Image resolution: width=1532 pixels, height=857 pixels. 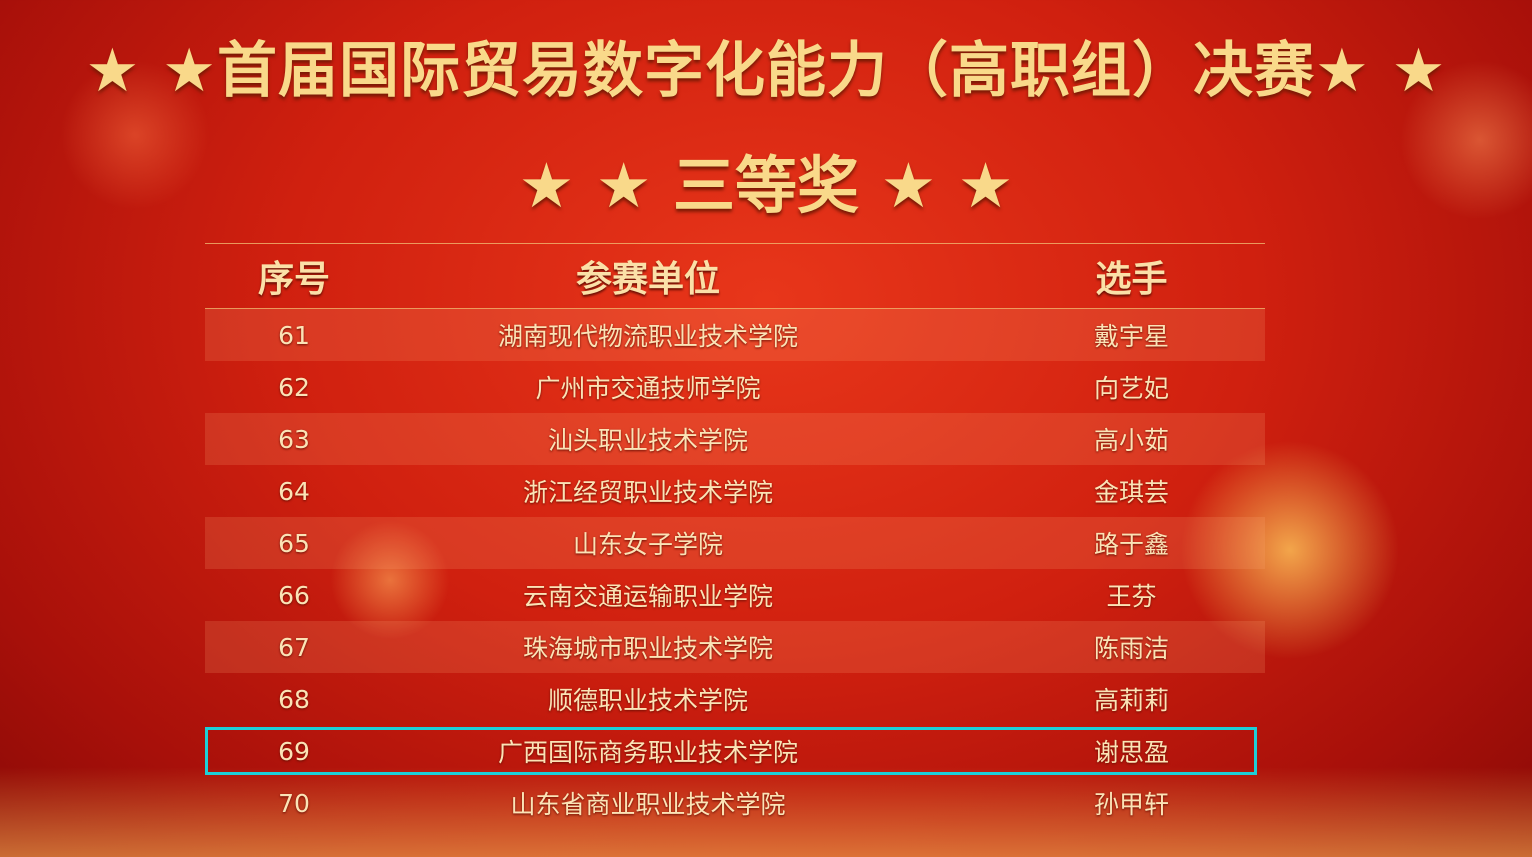 I want to click on table-row: 63 汕头职业技术学院 高小茹, so click(x=735, y=439).